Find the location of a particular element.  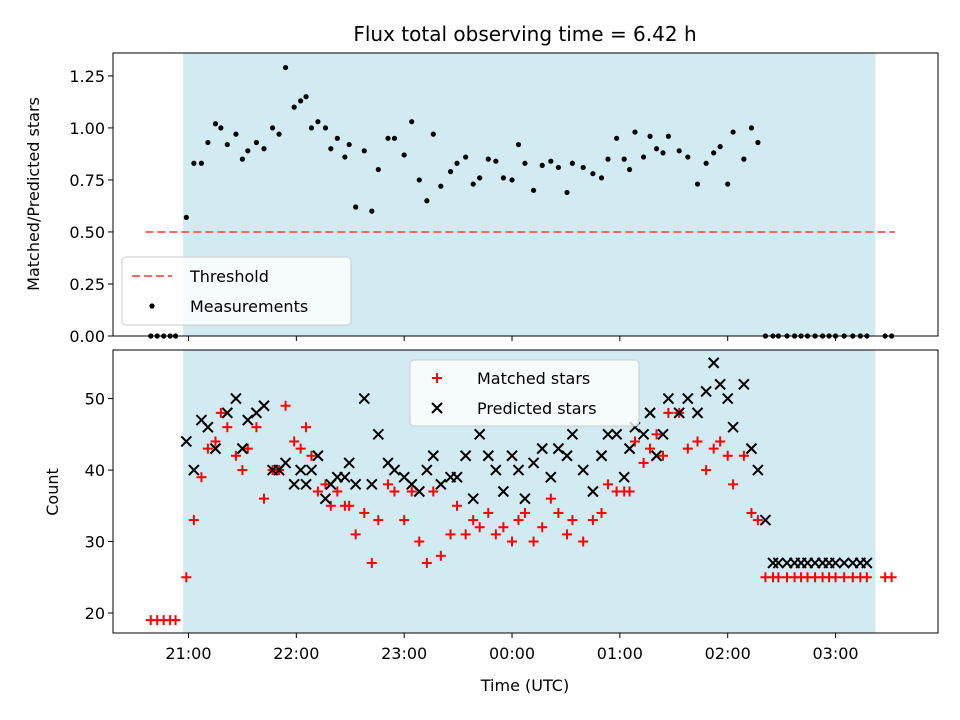

legend-matched-swatch is located at coordinates (437, 378).